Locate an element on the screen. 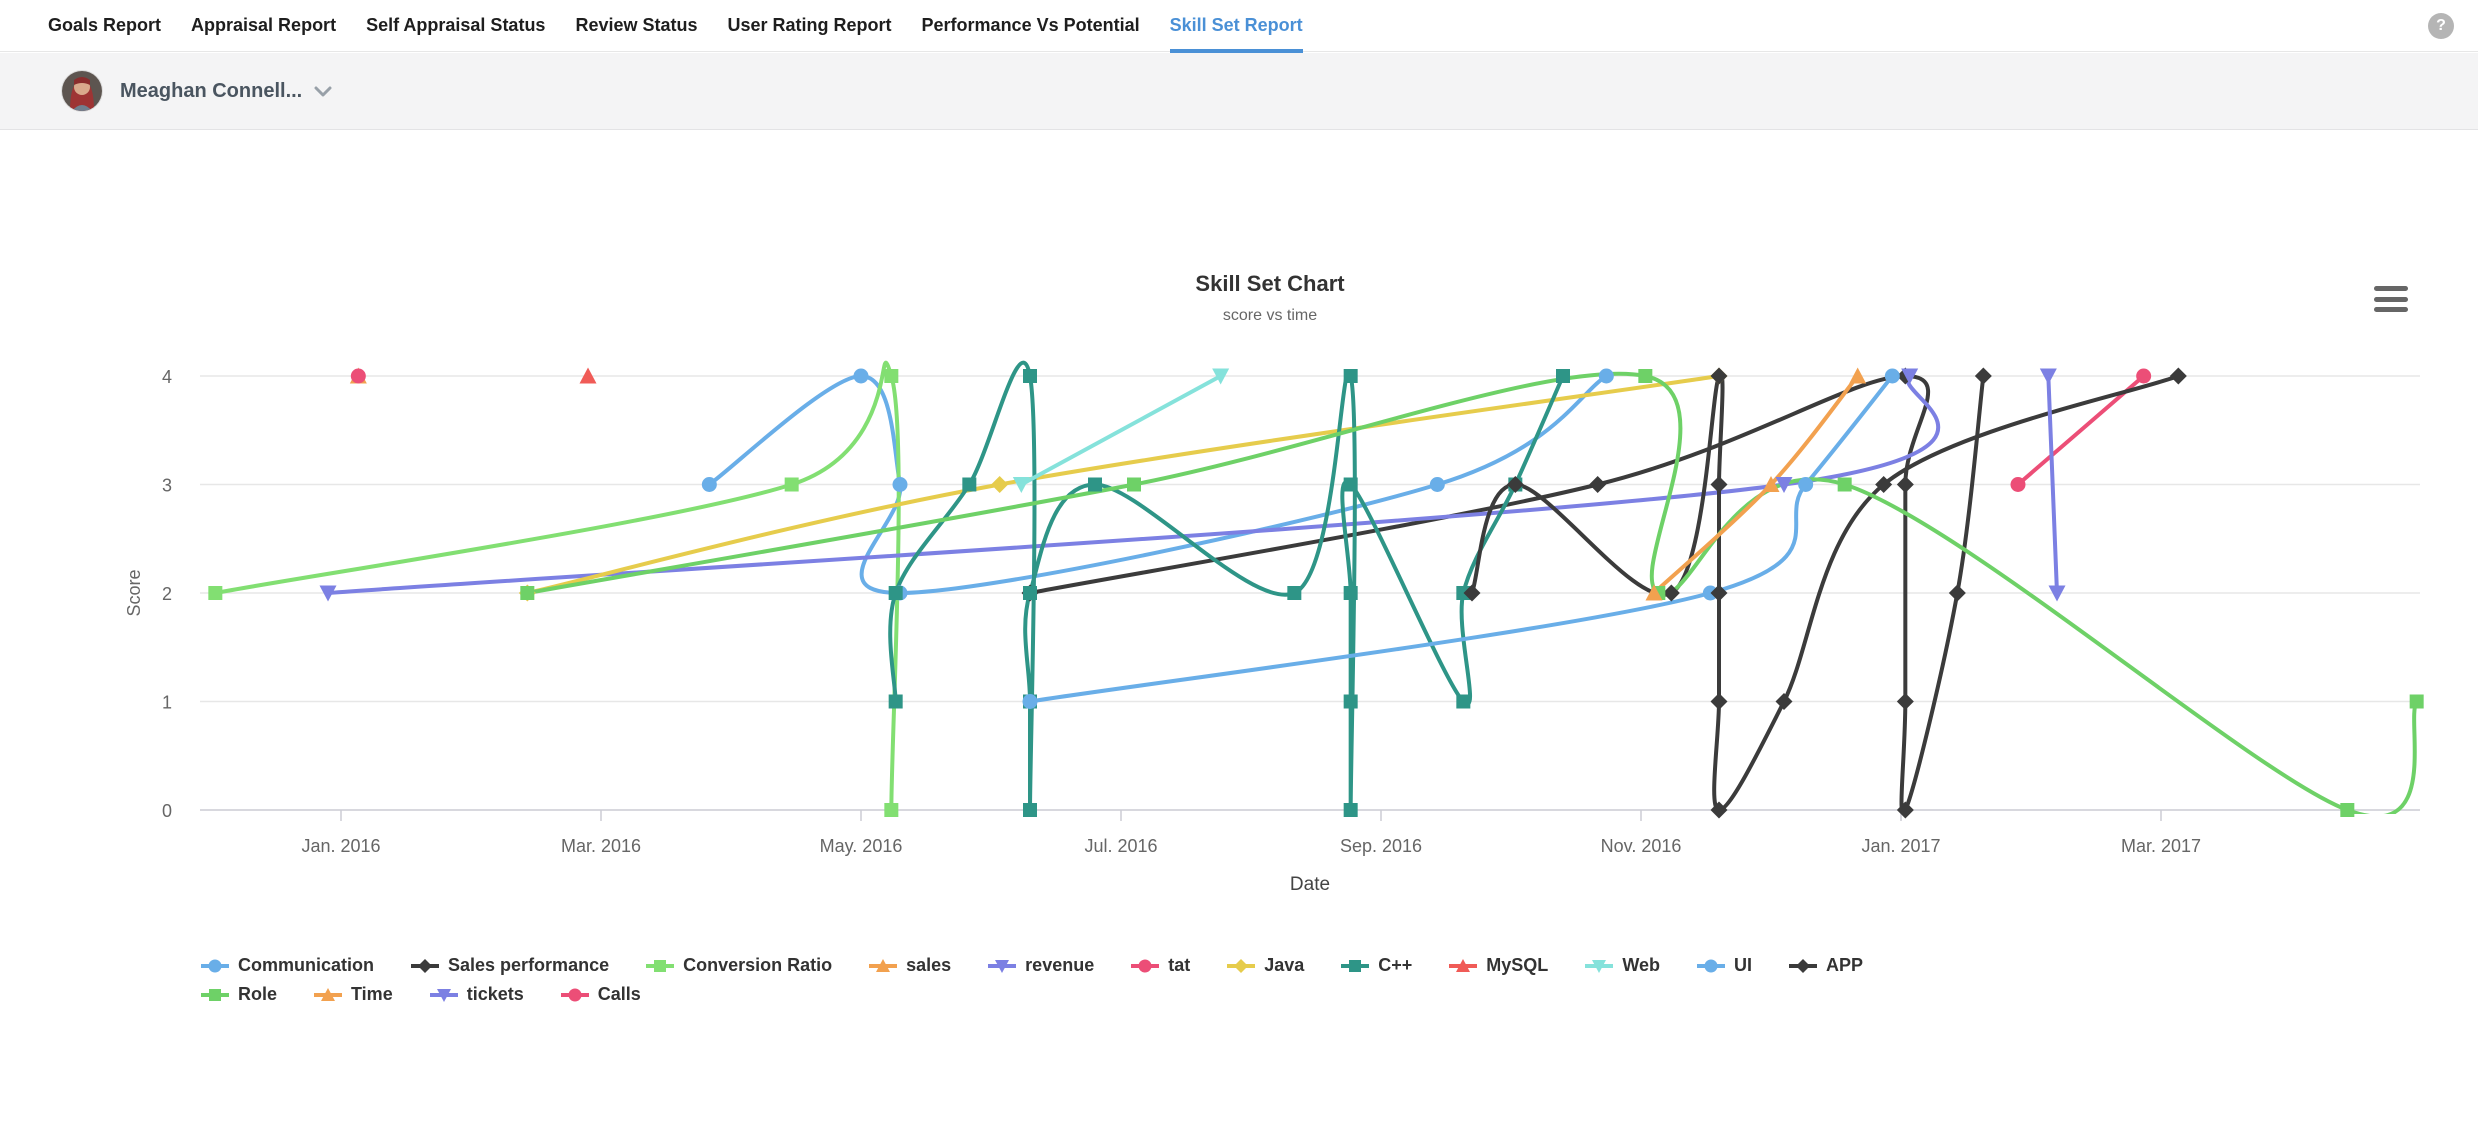  y-axis-title: Score is located at coordinates (134, 592).